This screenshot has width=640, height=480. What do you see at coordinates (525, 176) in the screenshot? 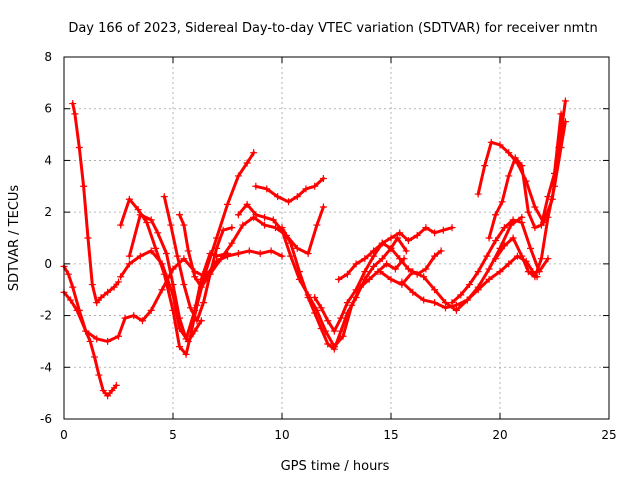
I see `series-arc-r` at bounding box center [525, 176].